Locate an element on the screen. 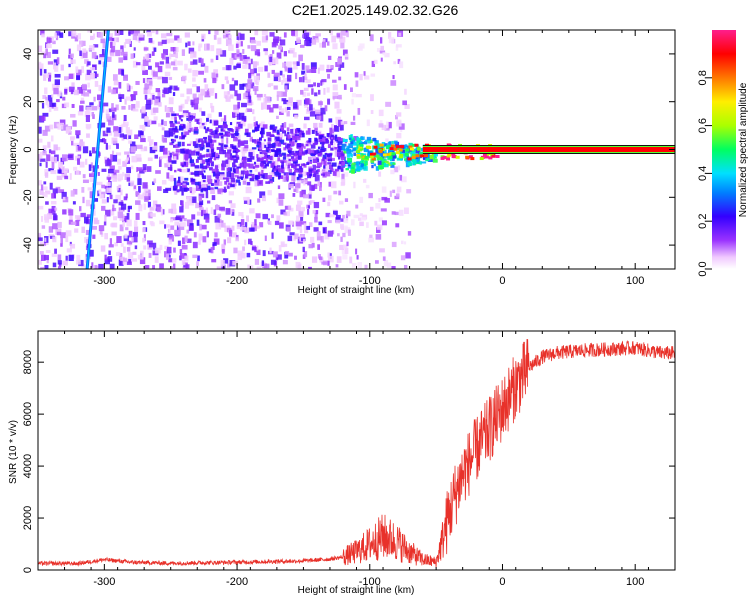 This screenshot has width=750, height=600. top-y-tick-label: 0 is located at coordinates (28, 149).